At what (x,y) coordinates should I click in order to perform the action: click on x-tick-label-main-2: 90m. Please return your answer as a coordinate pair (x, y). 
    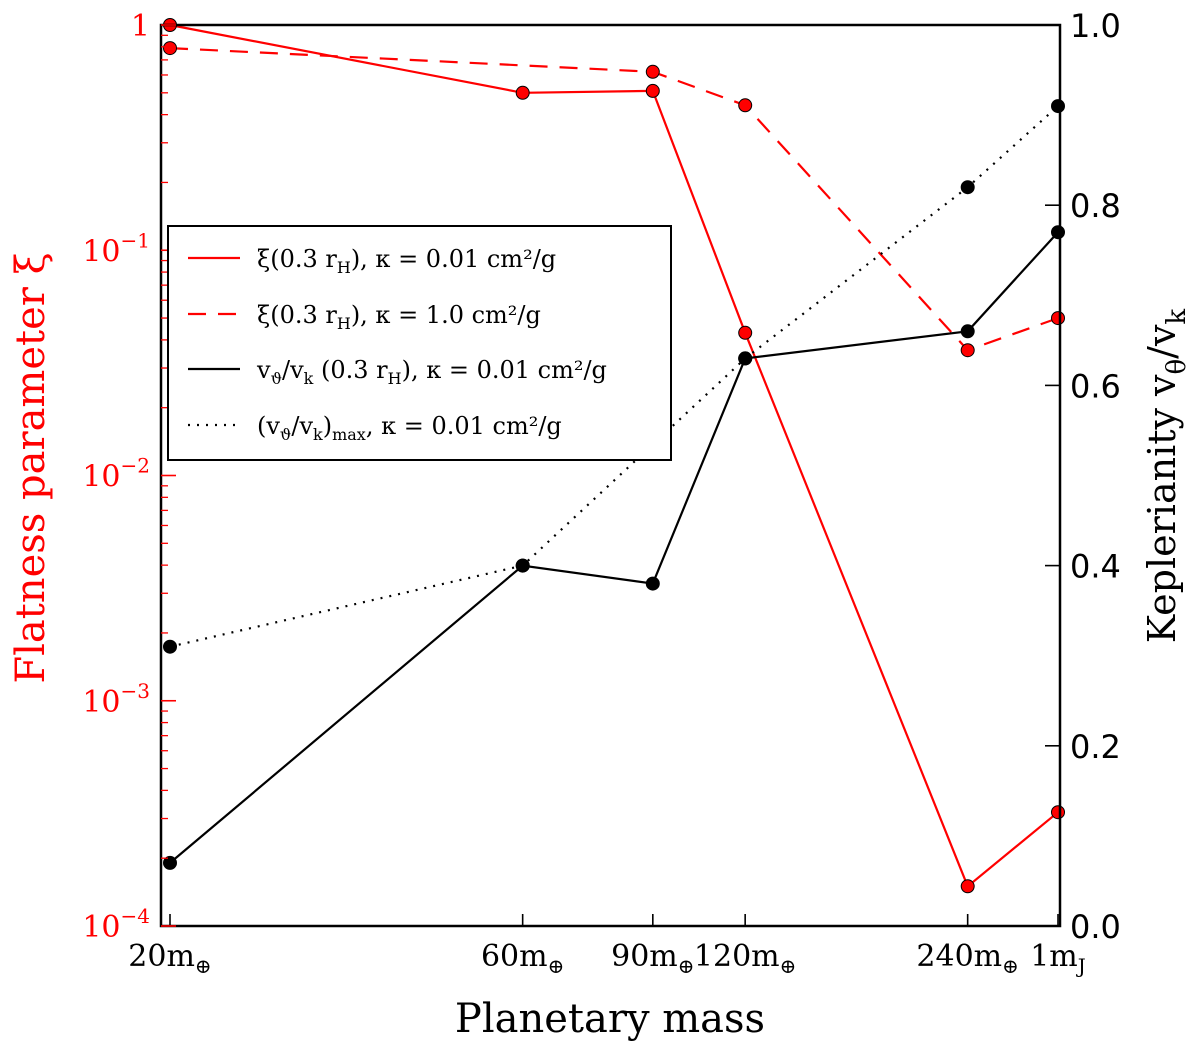
    Looking at the image, I should click on (644, 956).